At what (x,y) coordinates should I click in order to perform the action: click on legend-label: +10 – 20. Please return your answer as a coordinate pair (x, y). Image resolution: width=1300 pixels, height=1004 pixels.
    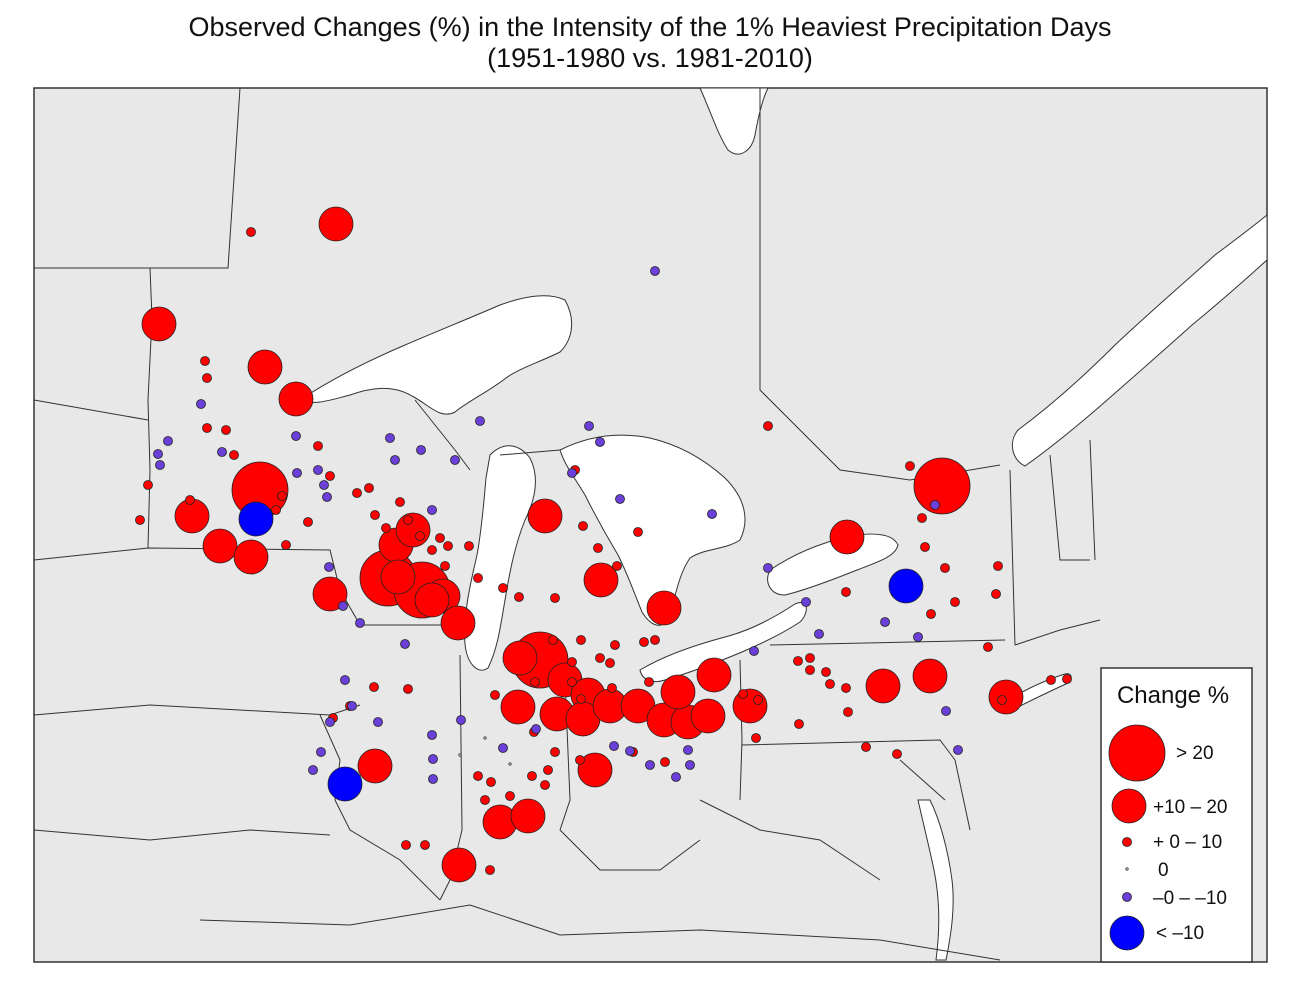
    Looking at the image, I should click on (1190, 807).